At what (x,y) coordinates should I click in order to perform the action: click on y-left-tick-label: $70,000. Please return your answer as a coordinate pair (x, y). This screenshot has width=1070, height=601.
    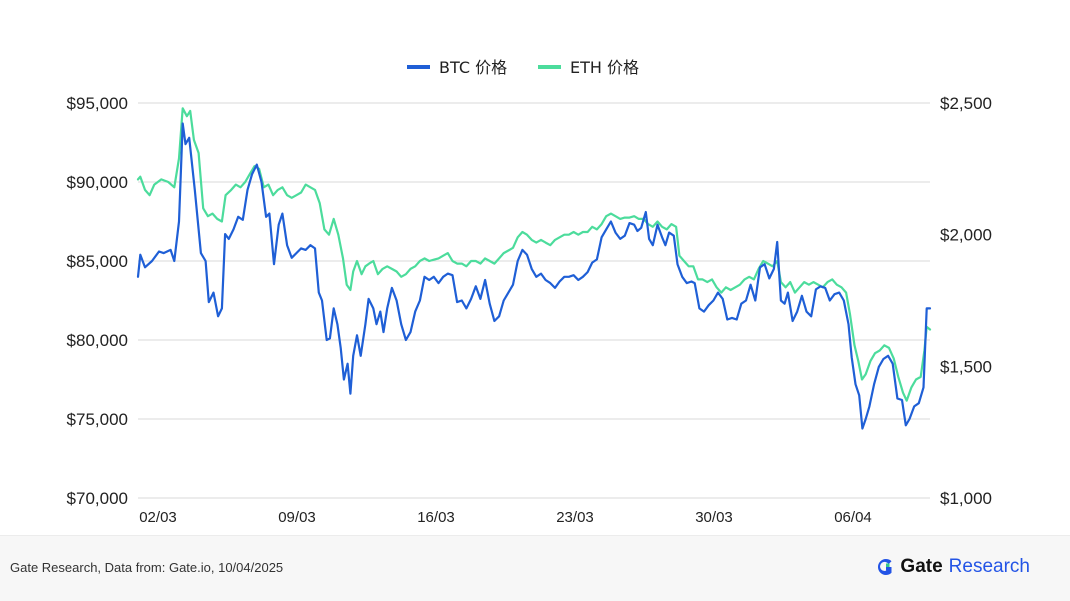
    Looking at the image, I should click on (97, 498).